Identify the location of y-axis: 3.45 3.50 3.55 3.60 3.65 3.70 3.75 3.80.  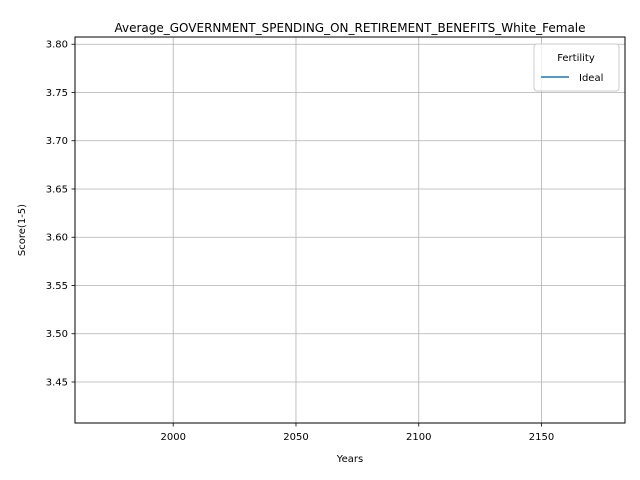
(60, 214).